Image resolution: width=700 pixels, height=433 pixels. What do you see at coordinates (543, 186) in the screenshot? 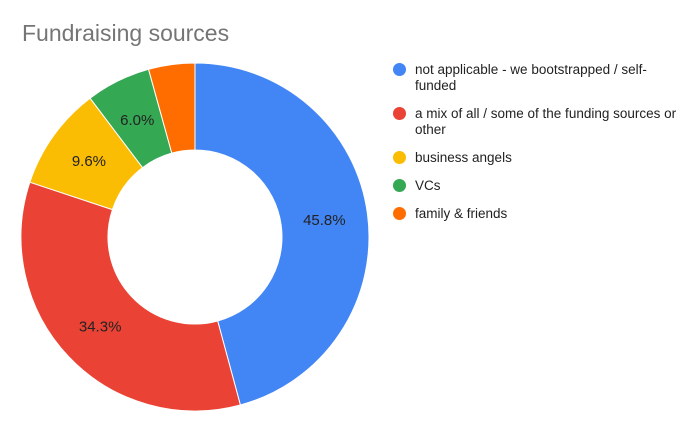
I see `legend-item-vcs: VCs` at bounding box center [543, 186].